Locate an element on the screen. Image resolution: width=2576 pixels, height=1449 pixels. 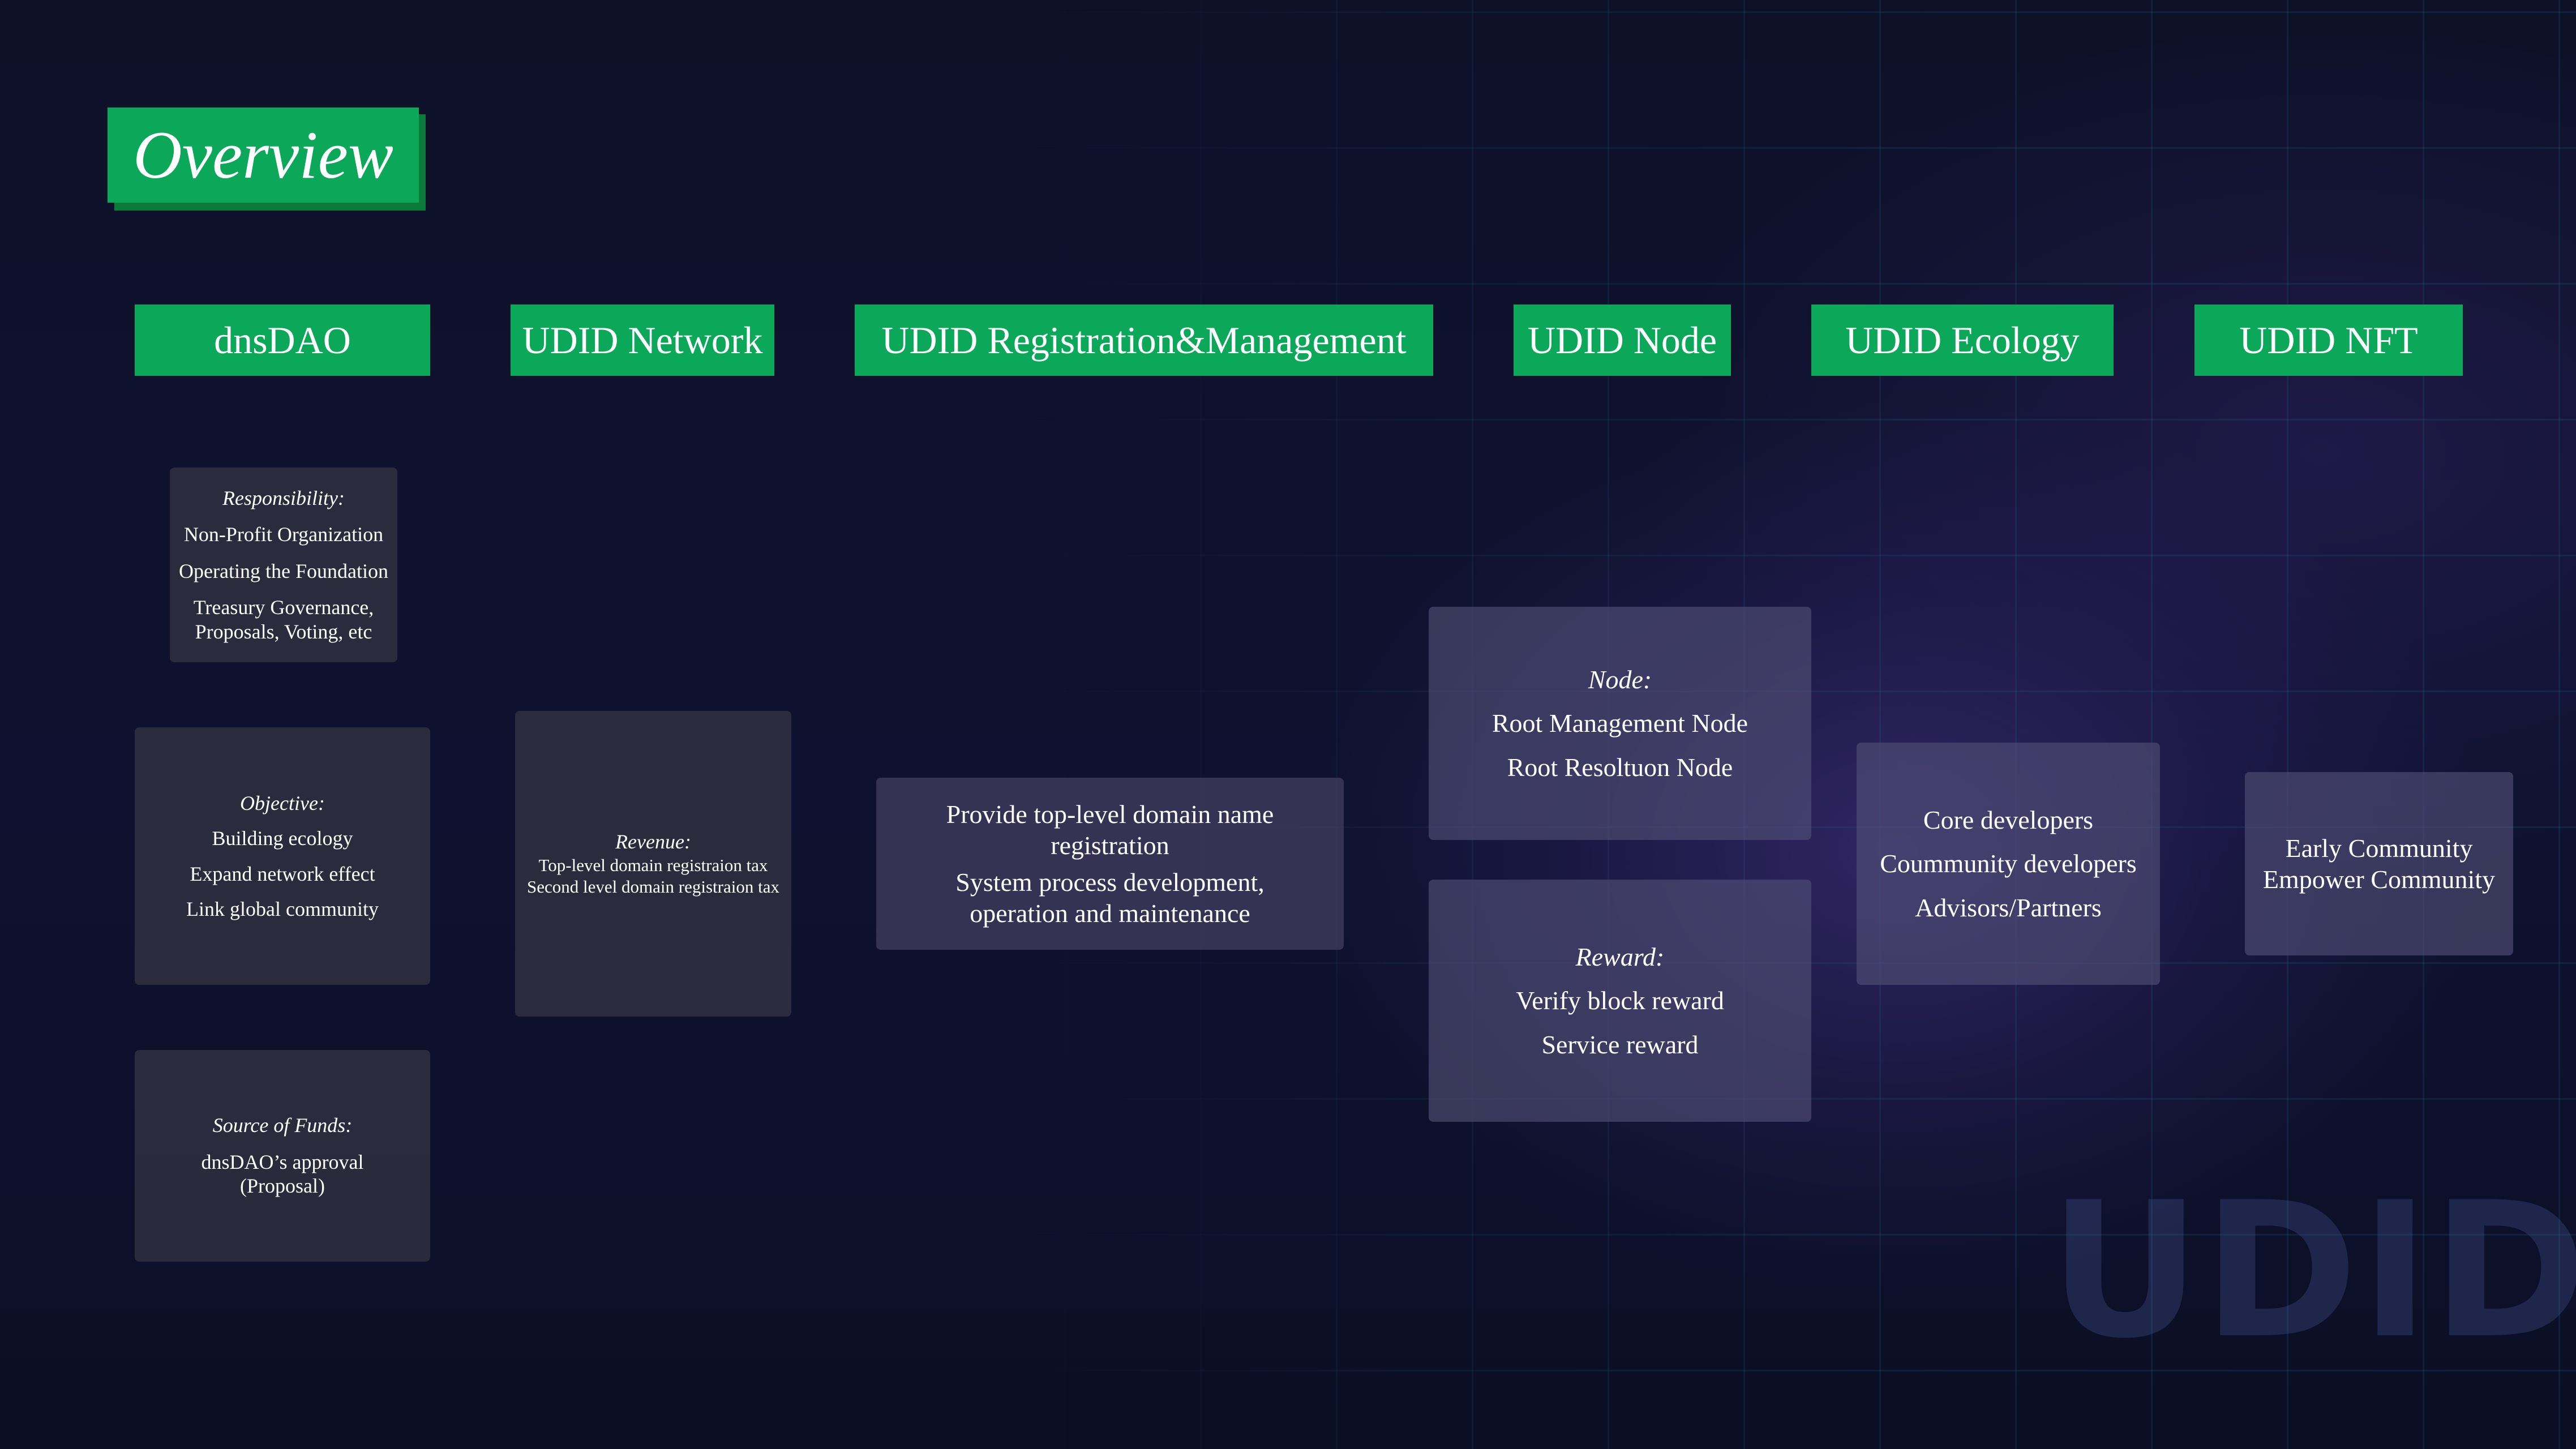
list-item: Root Management Node is located at coordinates (1619, 723).